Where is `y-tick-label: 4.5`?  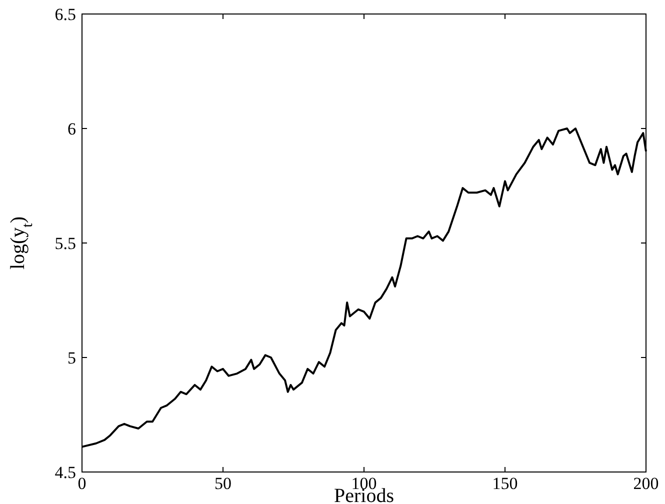
y-tick-label: 4.5 is located at coordinates (65, 472).